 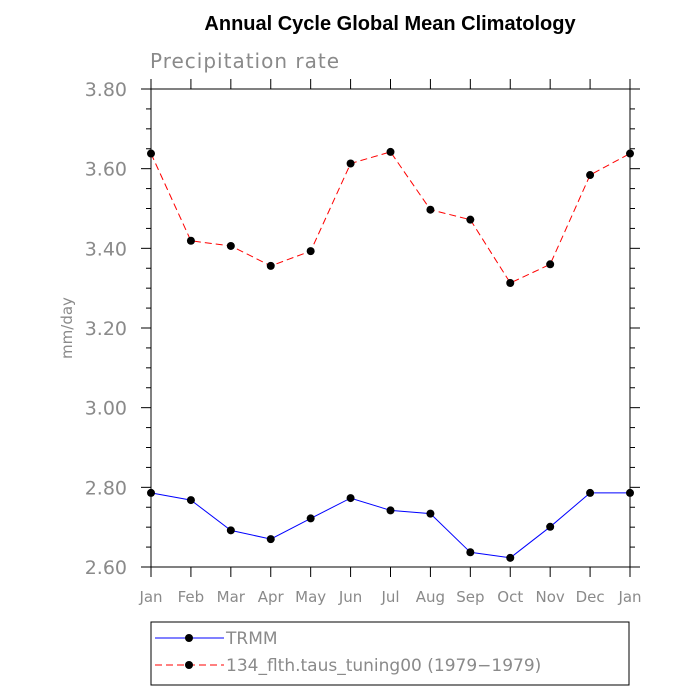 I want to click on x-tick-label: Oct, so click(x=510, y=597).